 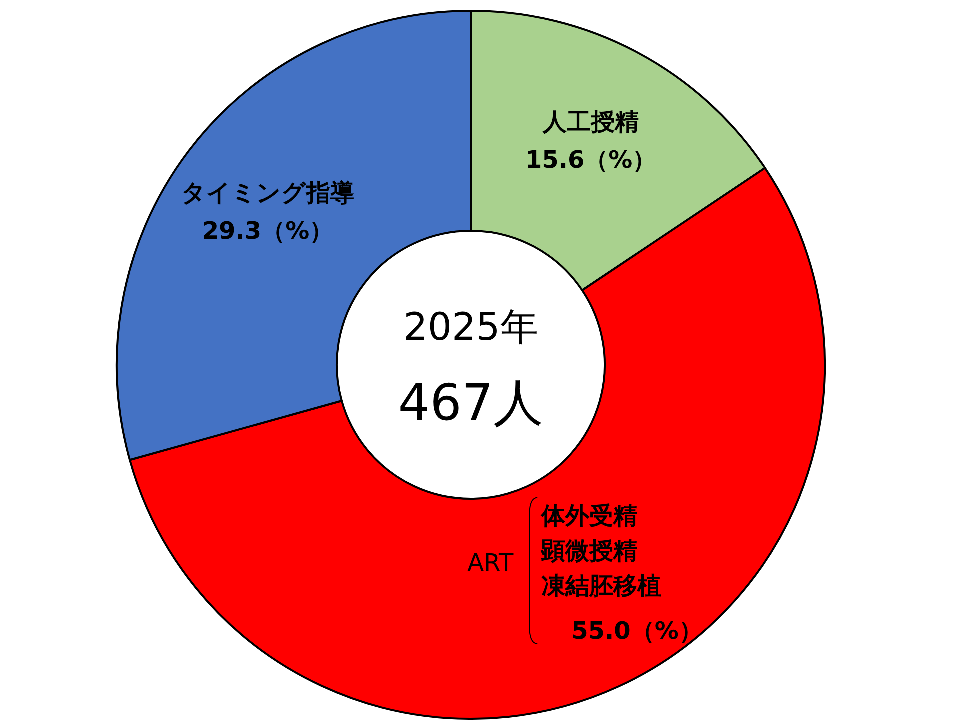 What do you see at coordinates (471, 327) in the screenshot?
I see `text: 2025年` at bounding box center [471, 327].